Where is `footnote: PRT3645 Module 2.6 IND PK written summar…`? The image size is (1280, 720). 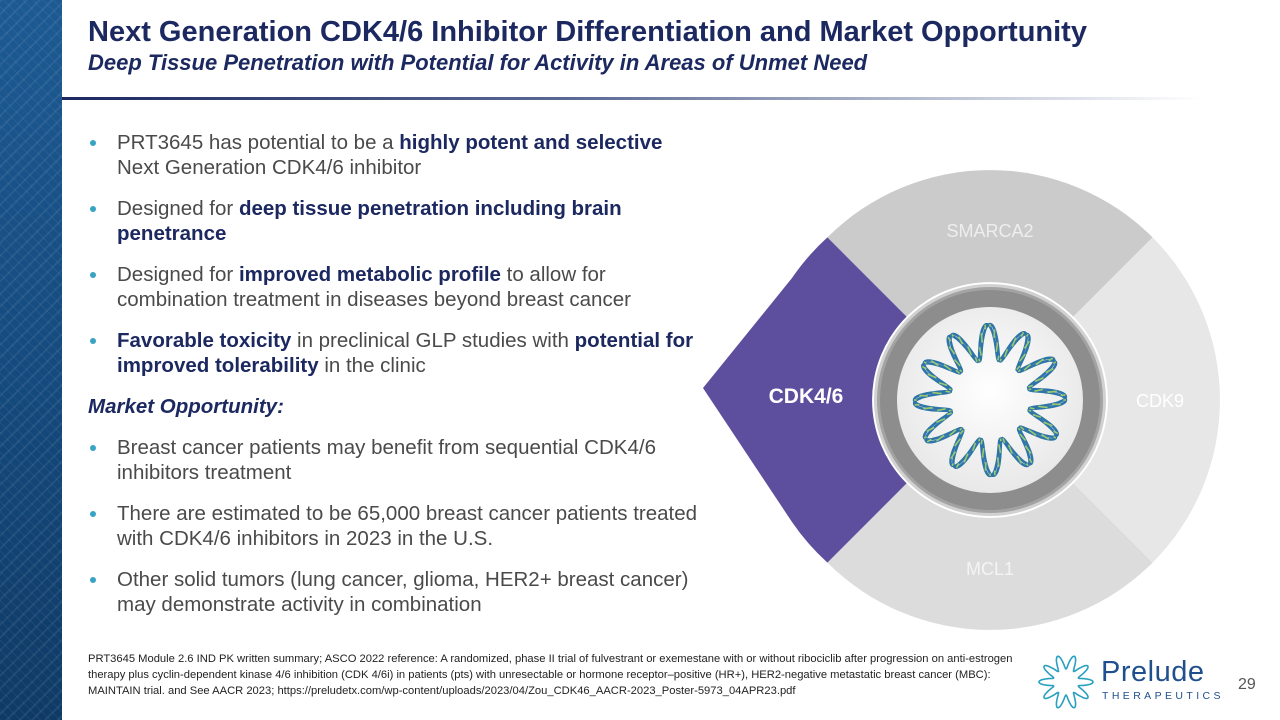 footnote: PRT3645 Module 2.6 IND PK written summar… is located at coordinates (550, 675).